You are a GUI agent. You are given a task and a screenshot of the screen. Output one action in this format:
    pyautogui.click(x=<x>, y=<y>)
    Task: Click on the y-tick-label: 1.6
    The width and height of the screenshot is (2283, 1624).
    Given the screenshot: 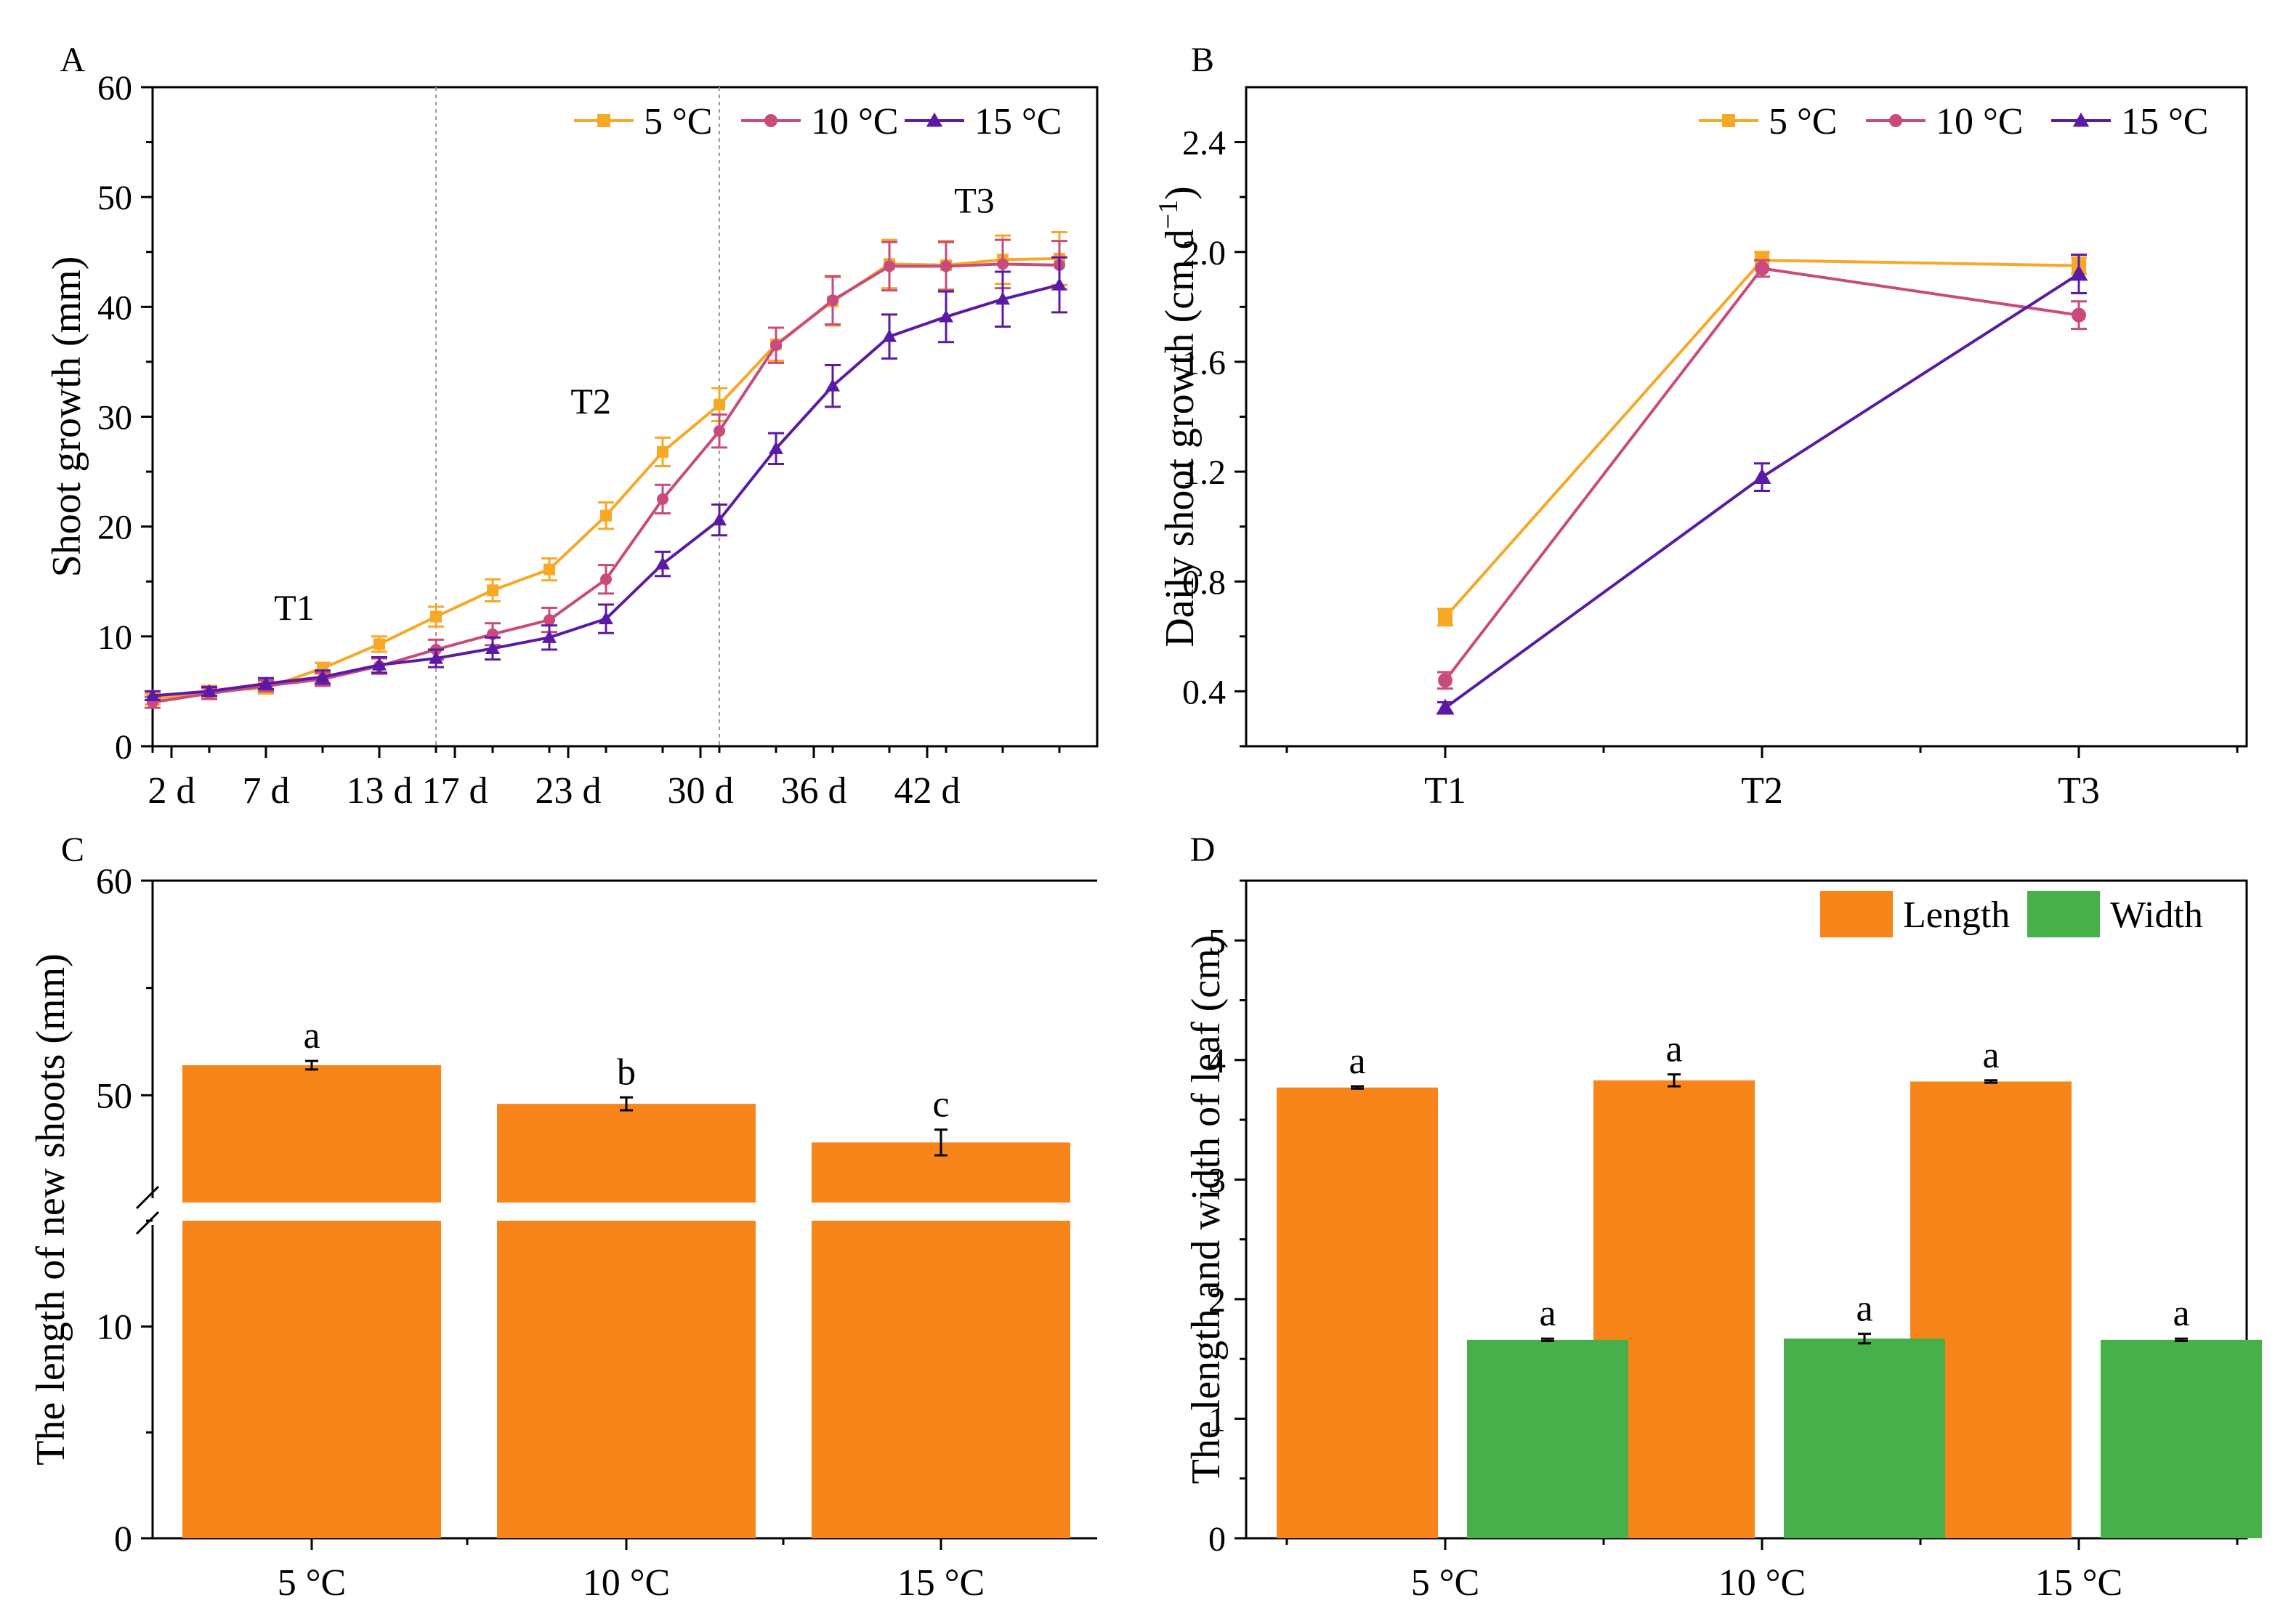 What is the action you would take?
    pyautogui.click(x=1204, y=363)
    